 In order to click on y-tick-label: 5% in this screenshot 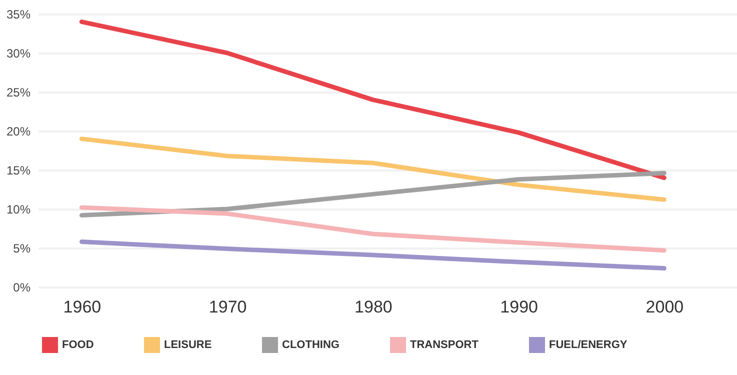, I will do `click(22, 249)`.